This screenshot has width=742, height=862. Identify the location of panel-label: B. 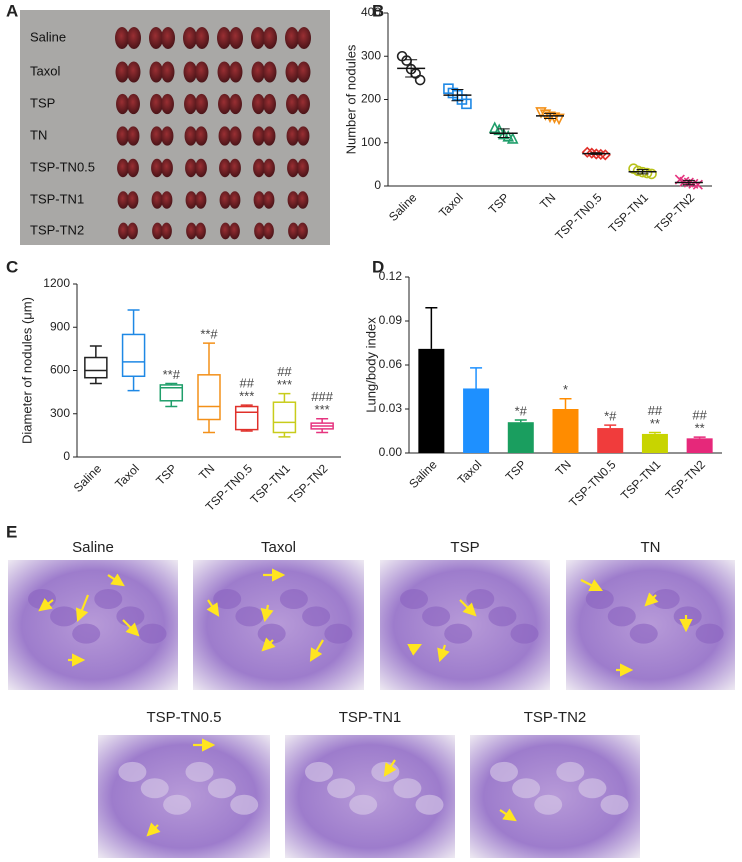
(378, 10).